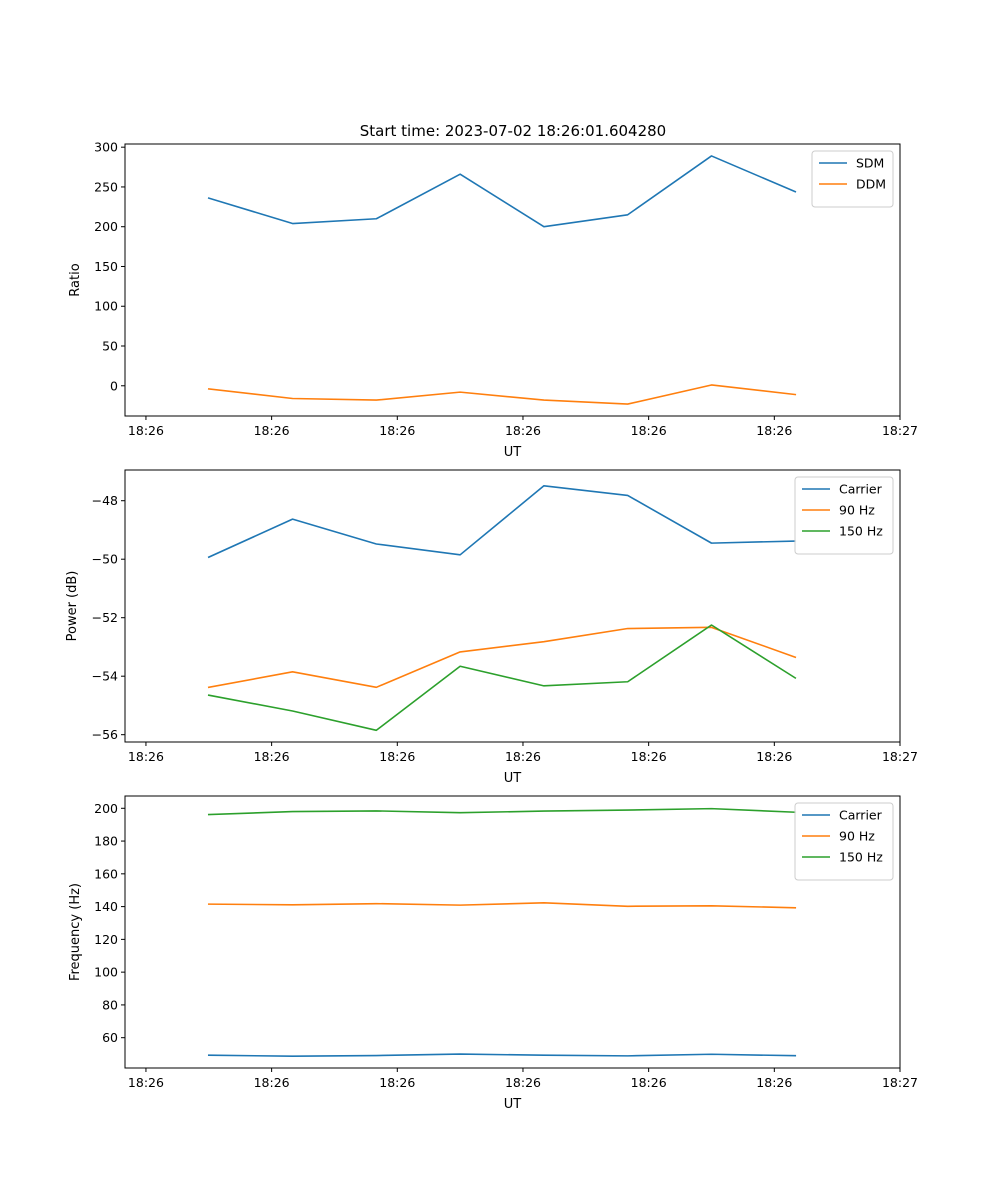  Describe the element at coordinates (513, 131) in the screenshot. I see `figure-title: Start time: 2023-07-02 18:26:01.604280` at that location.